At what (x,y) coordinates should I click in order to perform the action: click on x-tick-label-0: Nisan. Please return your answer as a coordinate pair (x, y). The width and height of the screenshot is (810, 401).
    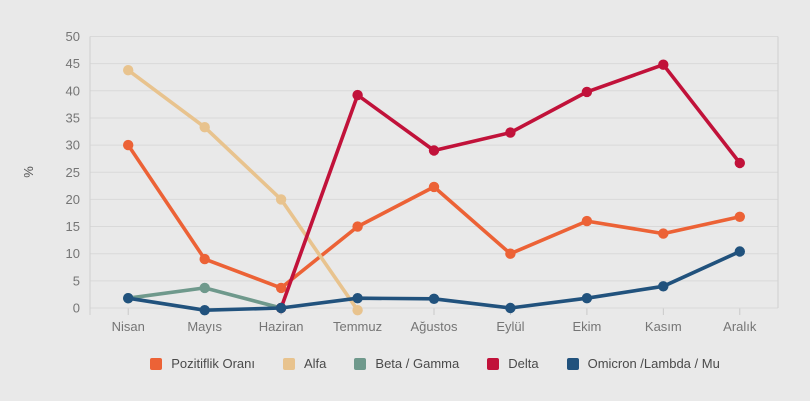
    Looking at the image, I should click on (128, 326).